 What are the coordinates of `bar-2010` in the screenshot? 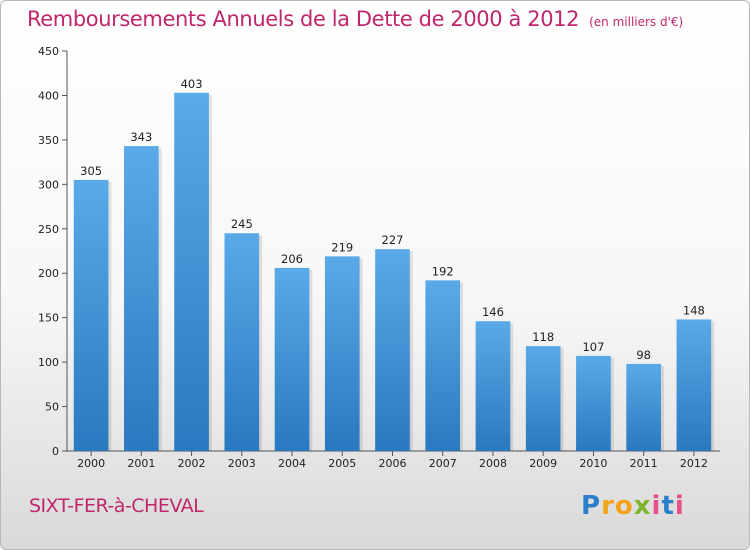 It's located at (593, 403).